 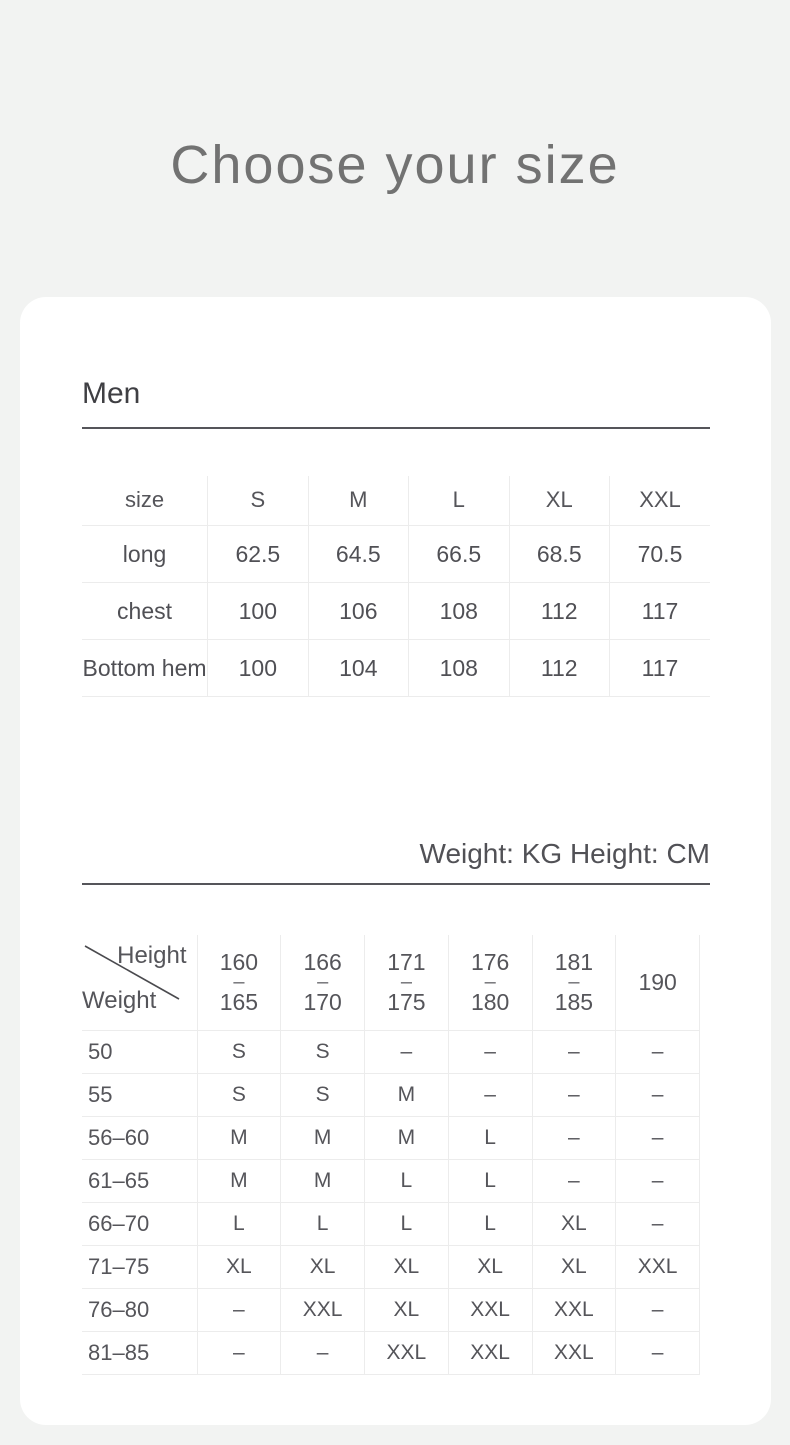 I want to click on range-from: 181, so click(x=574, y=962).